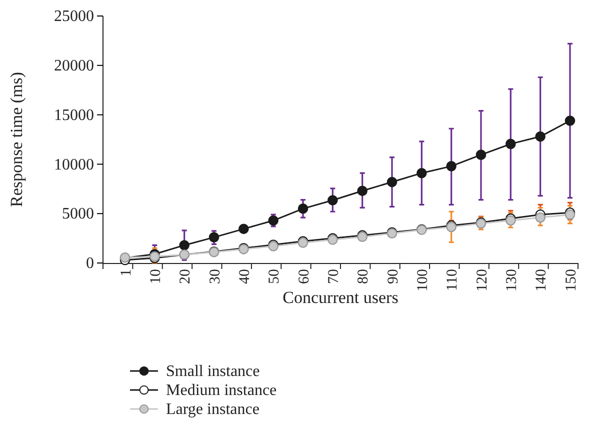 The width and height of the screenshot is (589, 428). I want to click on y-tick-label: 5000, so click(78, 214).